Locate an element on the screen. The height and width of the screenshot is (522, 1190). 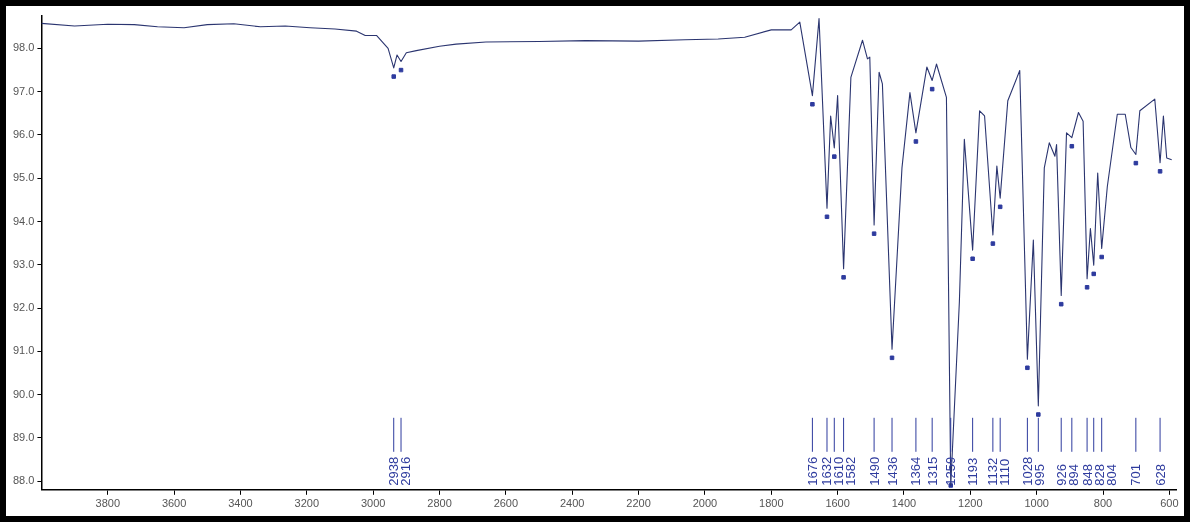
ref-line-label: 1364 is located at coordinates (916, 471).